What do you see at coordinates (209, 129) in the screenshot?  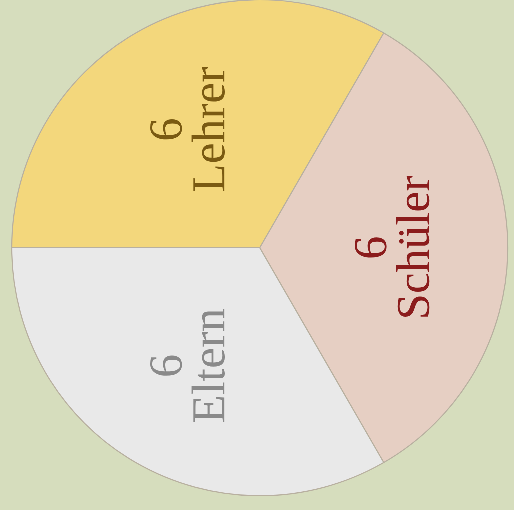 I see `slice-label: Lehrer` at bounding box center [209, 129].